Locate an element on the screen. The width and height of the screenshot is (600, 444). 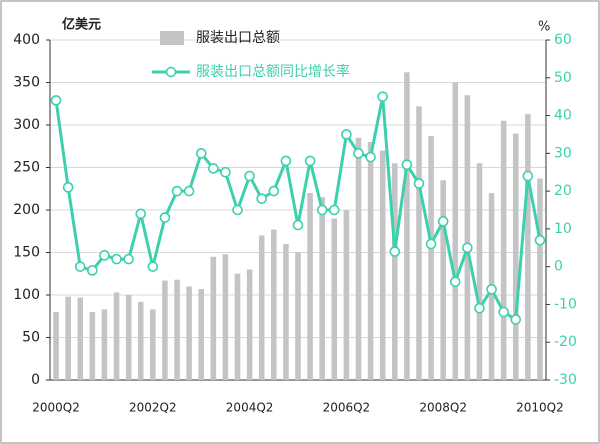
x-tick-label: 2000Q2 is located at coordinates (56, 408).